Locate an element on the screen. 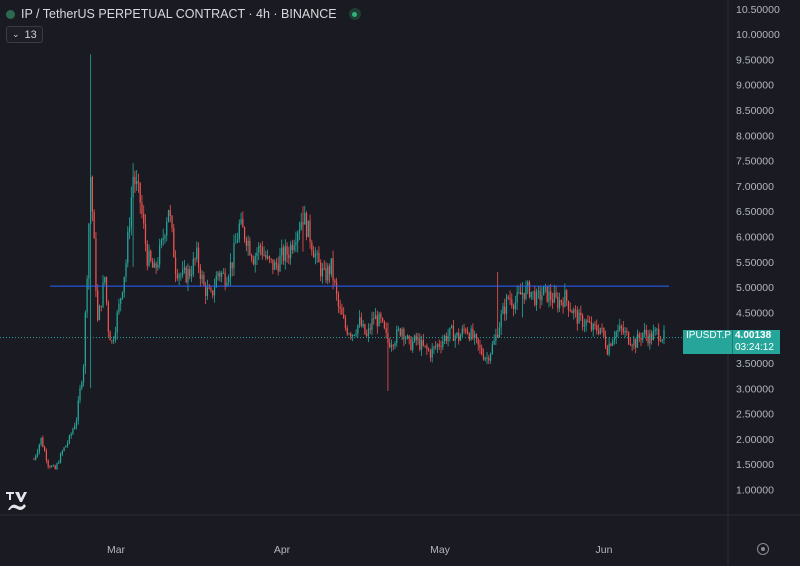 The width and height of the screenshot is (800, 566). chevron-down-icon: ⌄ is located at coordinates (16, 34).